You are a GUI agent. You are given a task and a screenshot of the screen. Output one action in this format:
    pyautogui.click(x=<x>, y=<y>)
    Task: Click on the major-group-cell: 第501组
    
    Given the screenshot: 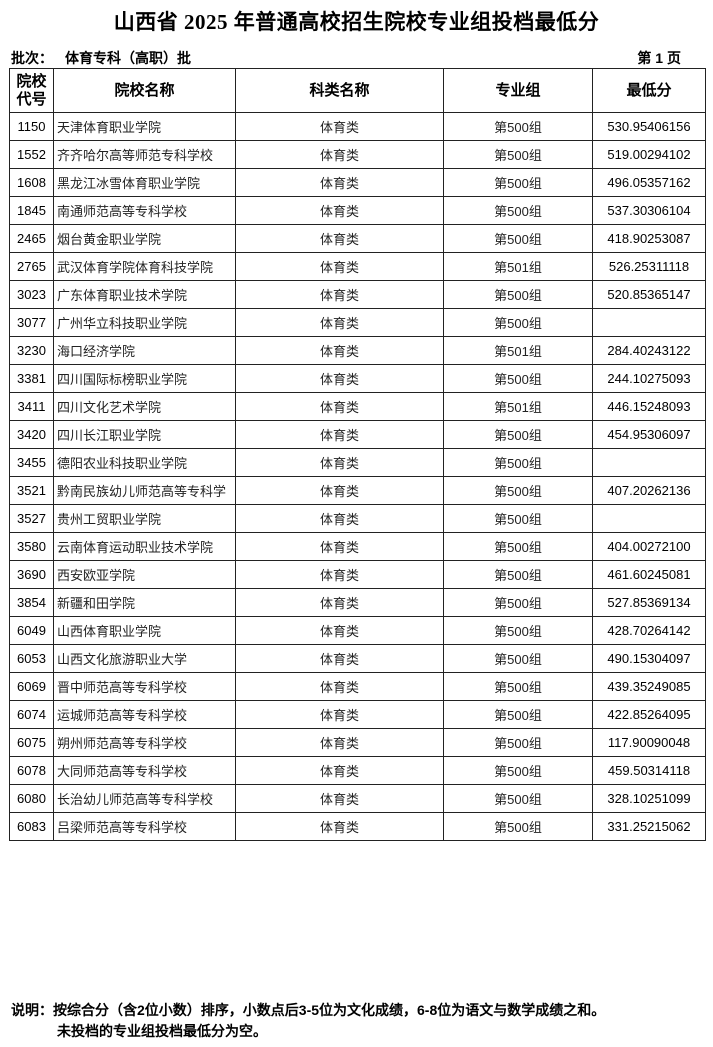 What is the action you would take?
    pyautogui.click(x=518, y=266)
    